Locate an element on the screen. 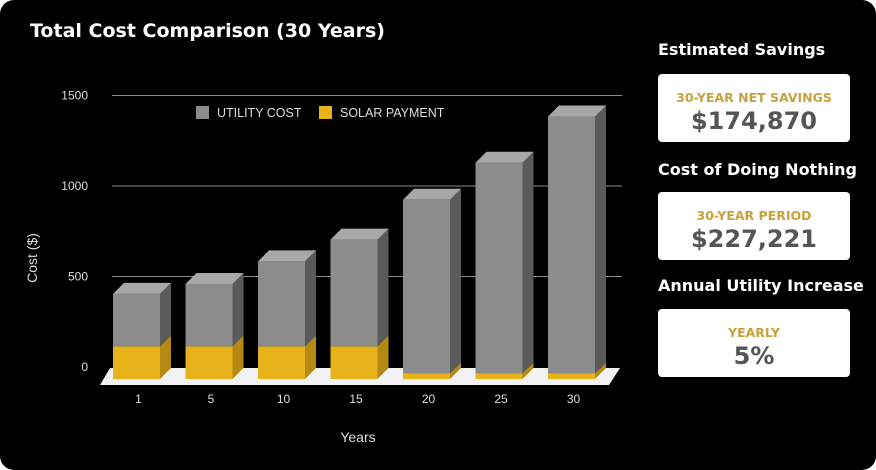 The height and width of the screenshot is (470, 876). period-value: $227,221 is located at coordinates (753, 239).